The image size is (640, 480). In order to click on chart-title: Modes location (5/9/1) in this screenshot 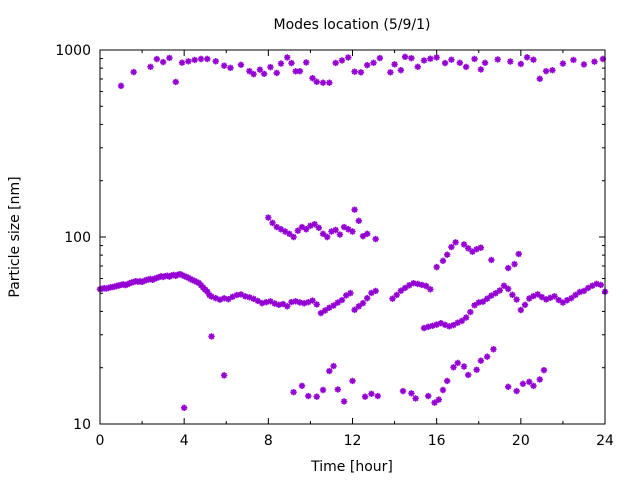, I will do `click(352, 25)`.